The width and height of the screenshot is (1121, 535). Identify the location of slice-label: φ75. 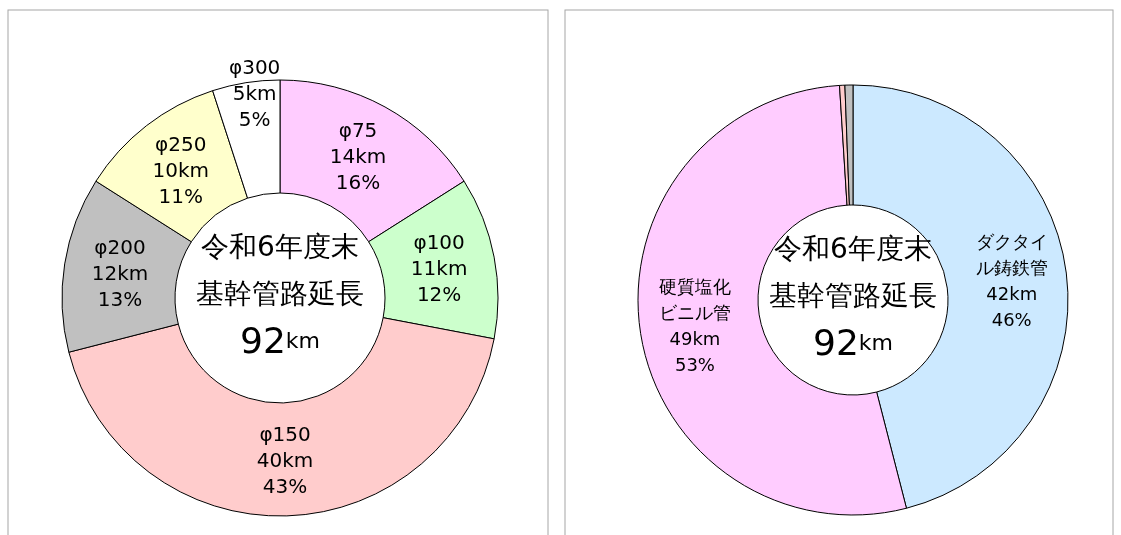
(358, 130).